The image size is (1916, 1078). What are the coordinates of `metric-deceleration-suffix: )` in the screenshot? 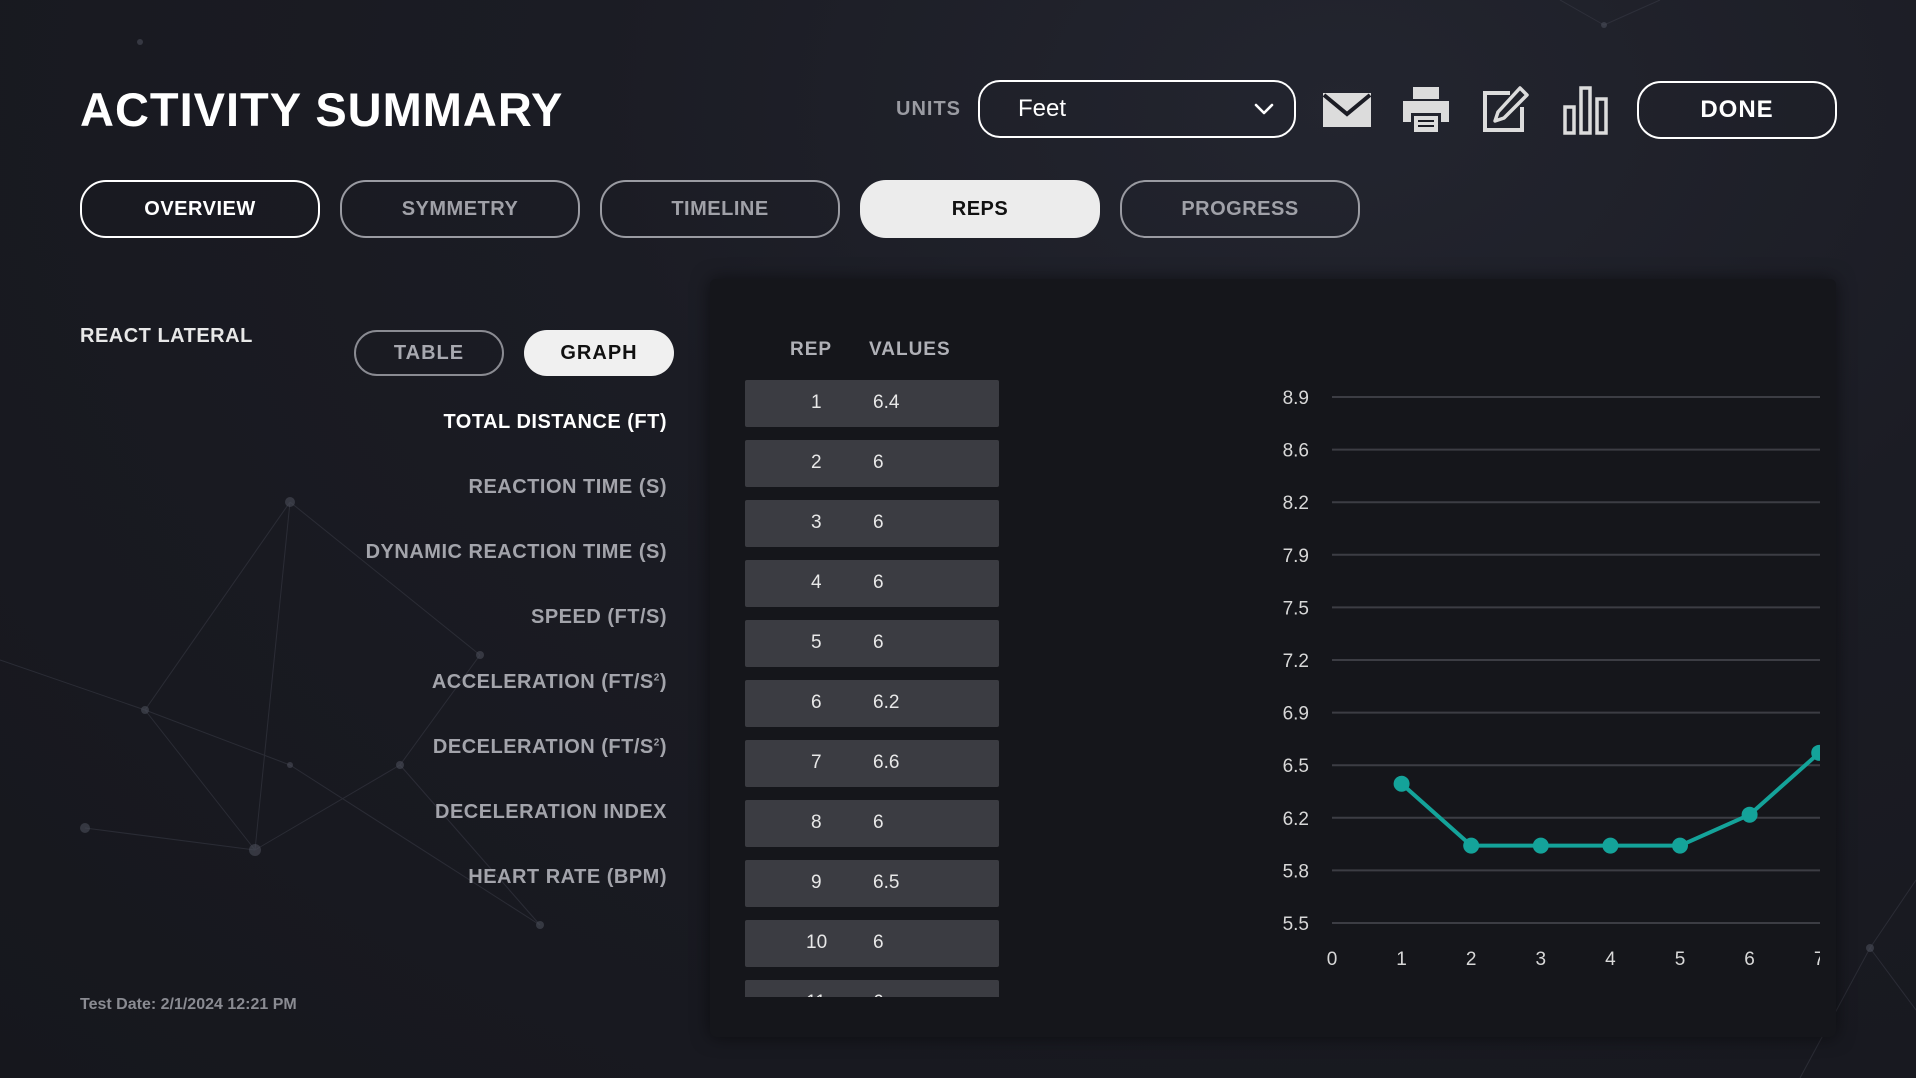 It's located at (663, 747).